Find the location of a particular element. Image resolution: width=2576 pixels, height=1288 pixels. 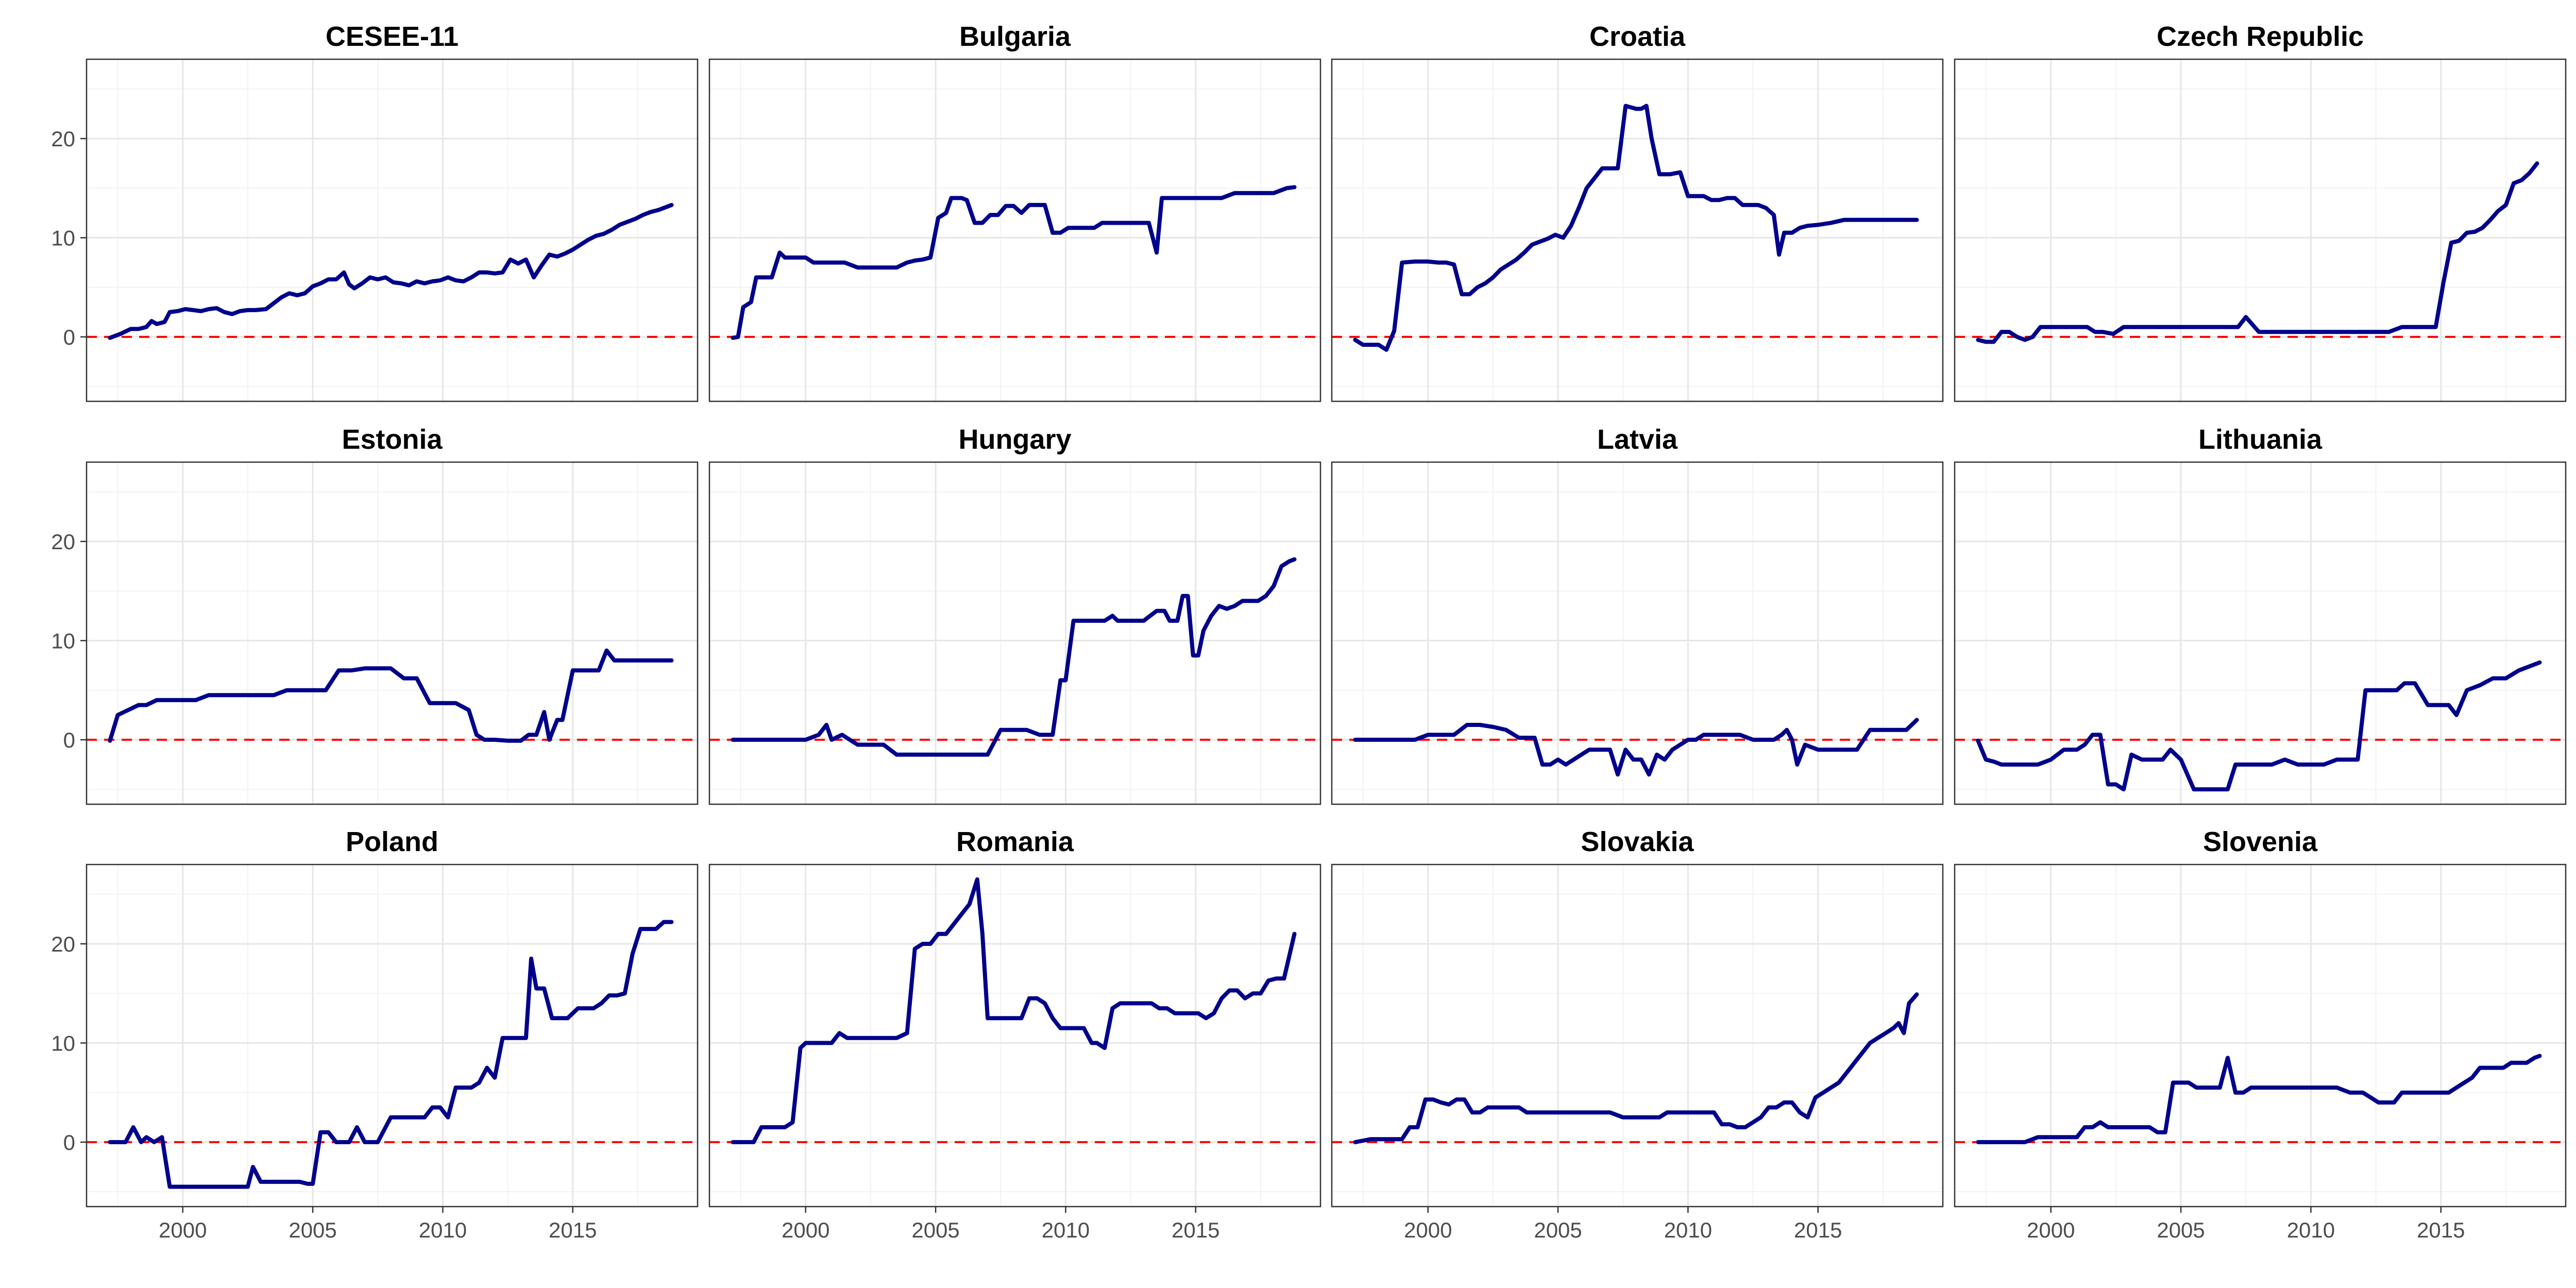

panel-title: Lithuania is located at coordinates (2260, 440).